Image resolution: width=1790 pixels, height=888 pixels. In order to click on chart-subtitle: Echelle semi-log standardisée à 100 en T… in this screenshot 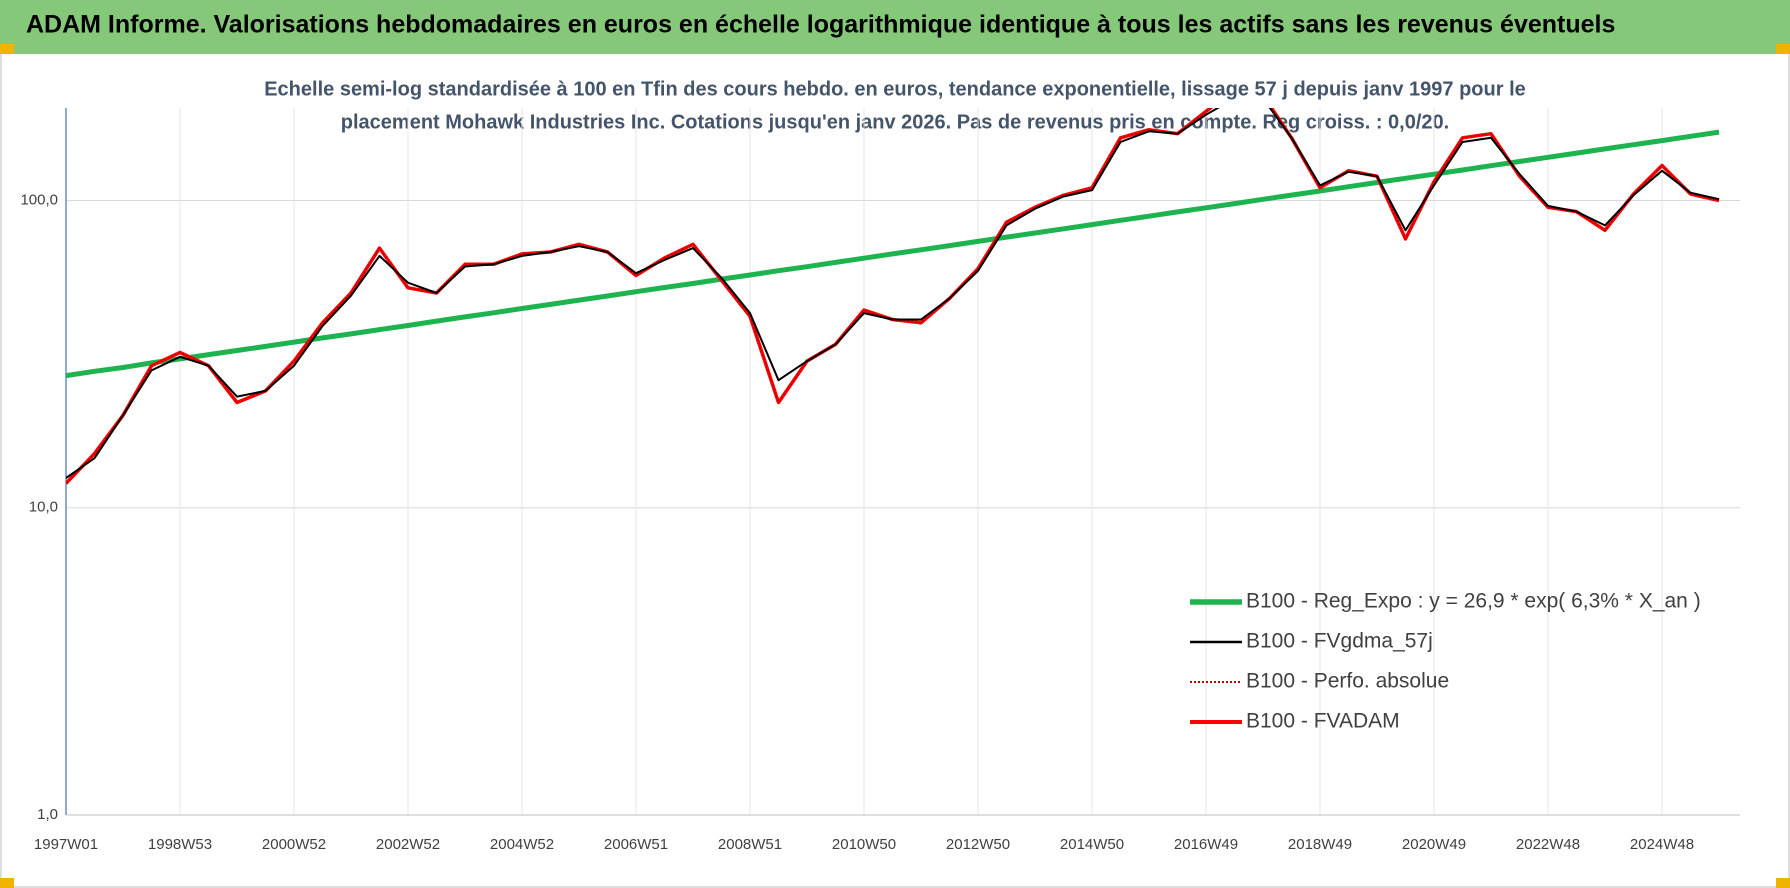, I will do `click(895, 89)`.